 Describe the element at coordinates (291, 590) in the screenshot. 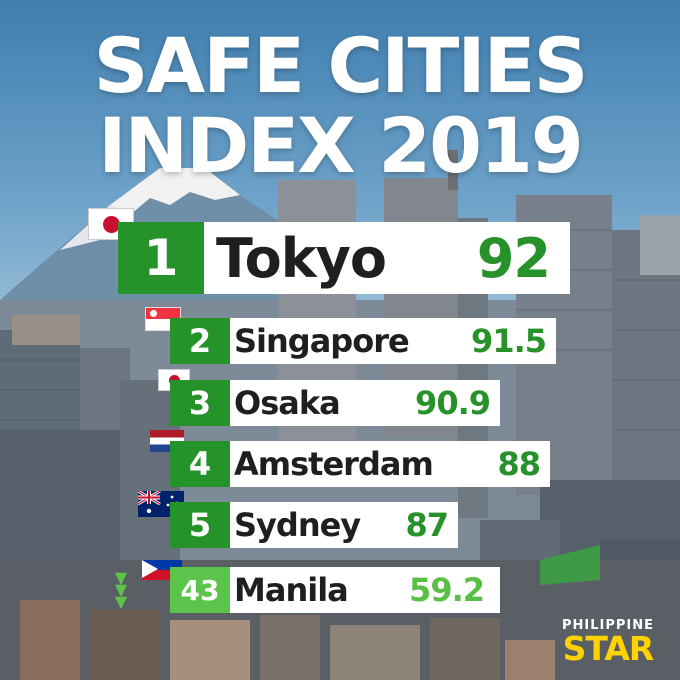

I see `city-name: Manila` at that location.